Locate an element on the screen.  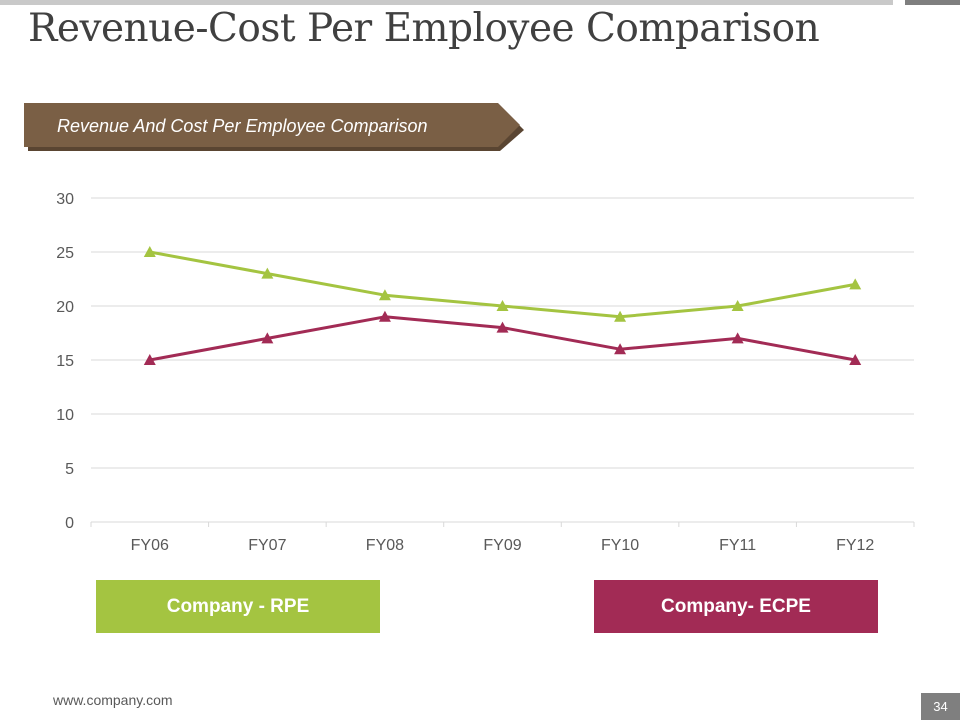
marker-rpe-fy12 is located at coordinates (855, 284).